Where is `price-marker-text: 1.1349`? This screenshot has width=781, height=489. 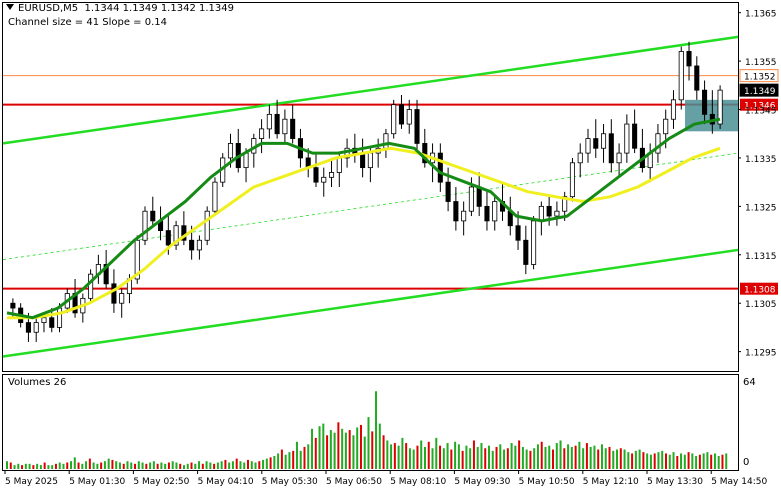 price-marker-text: 1.1349 is located at coordinates (760, 92).